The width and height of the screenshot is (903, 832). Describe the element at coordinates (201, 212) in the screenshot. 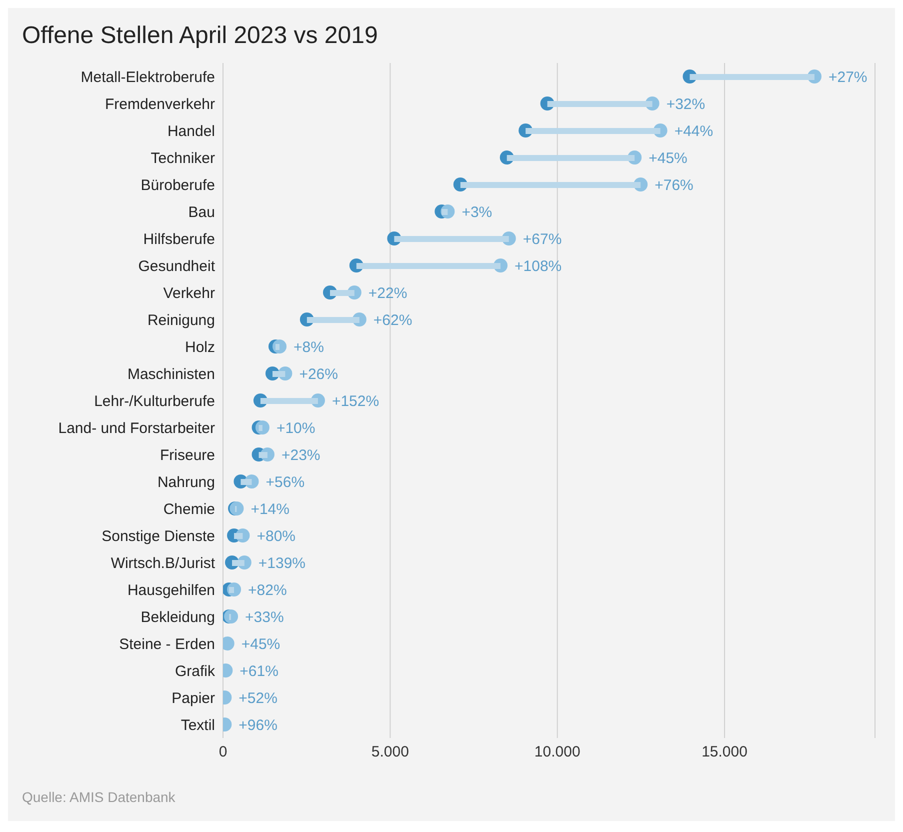

I see `y-tick-label: Bau` at that location.